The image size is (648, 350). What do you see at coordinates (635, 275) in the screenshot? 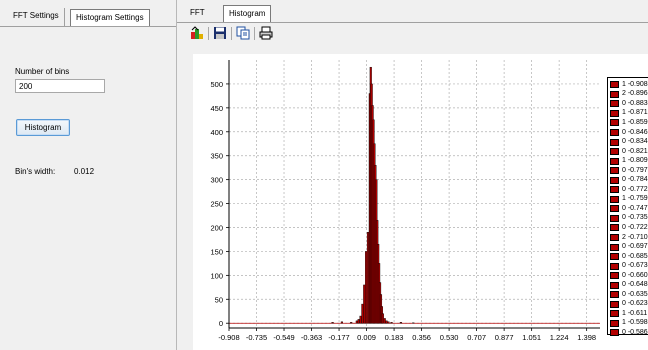
I see `legend-label: 0 -0.660` at bounding box center [635, 275].